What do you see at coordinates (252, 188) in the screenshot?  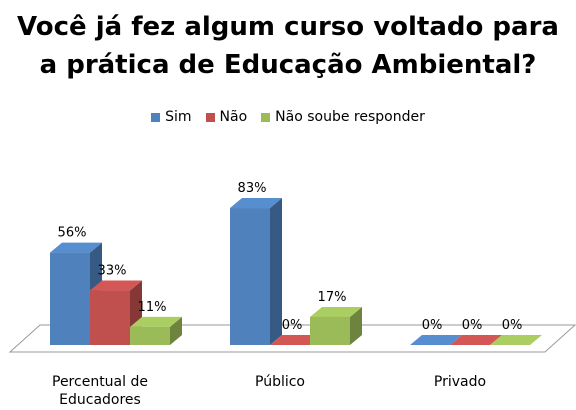 I see `data-label: 83%` at bounding box center [252, 188].